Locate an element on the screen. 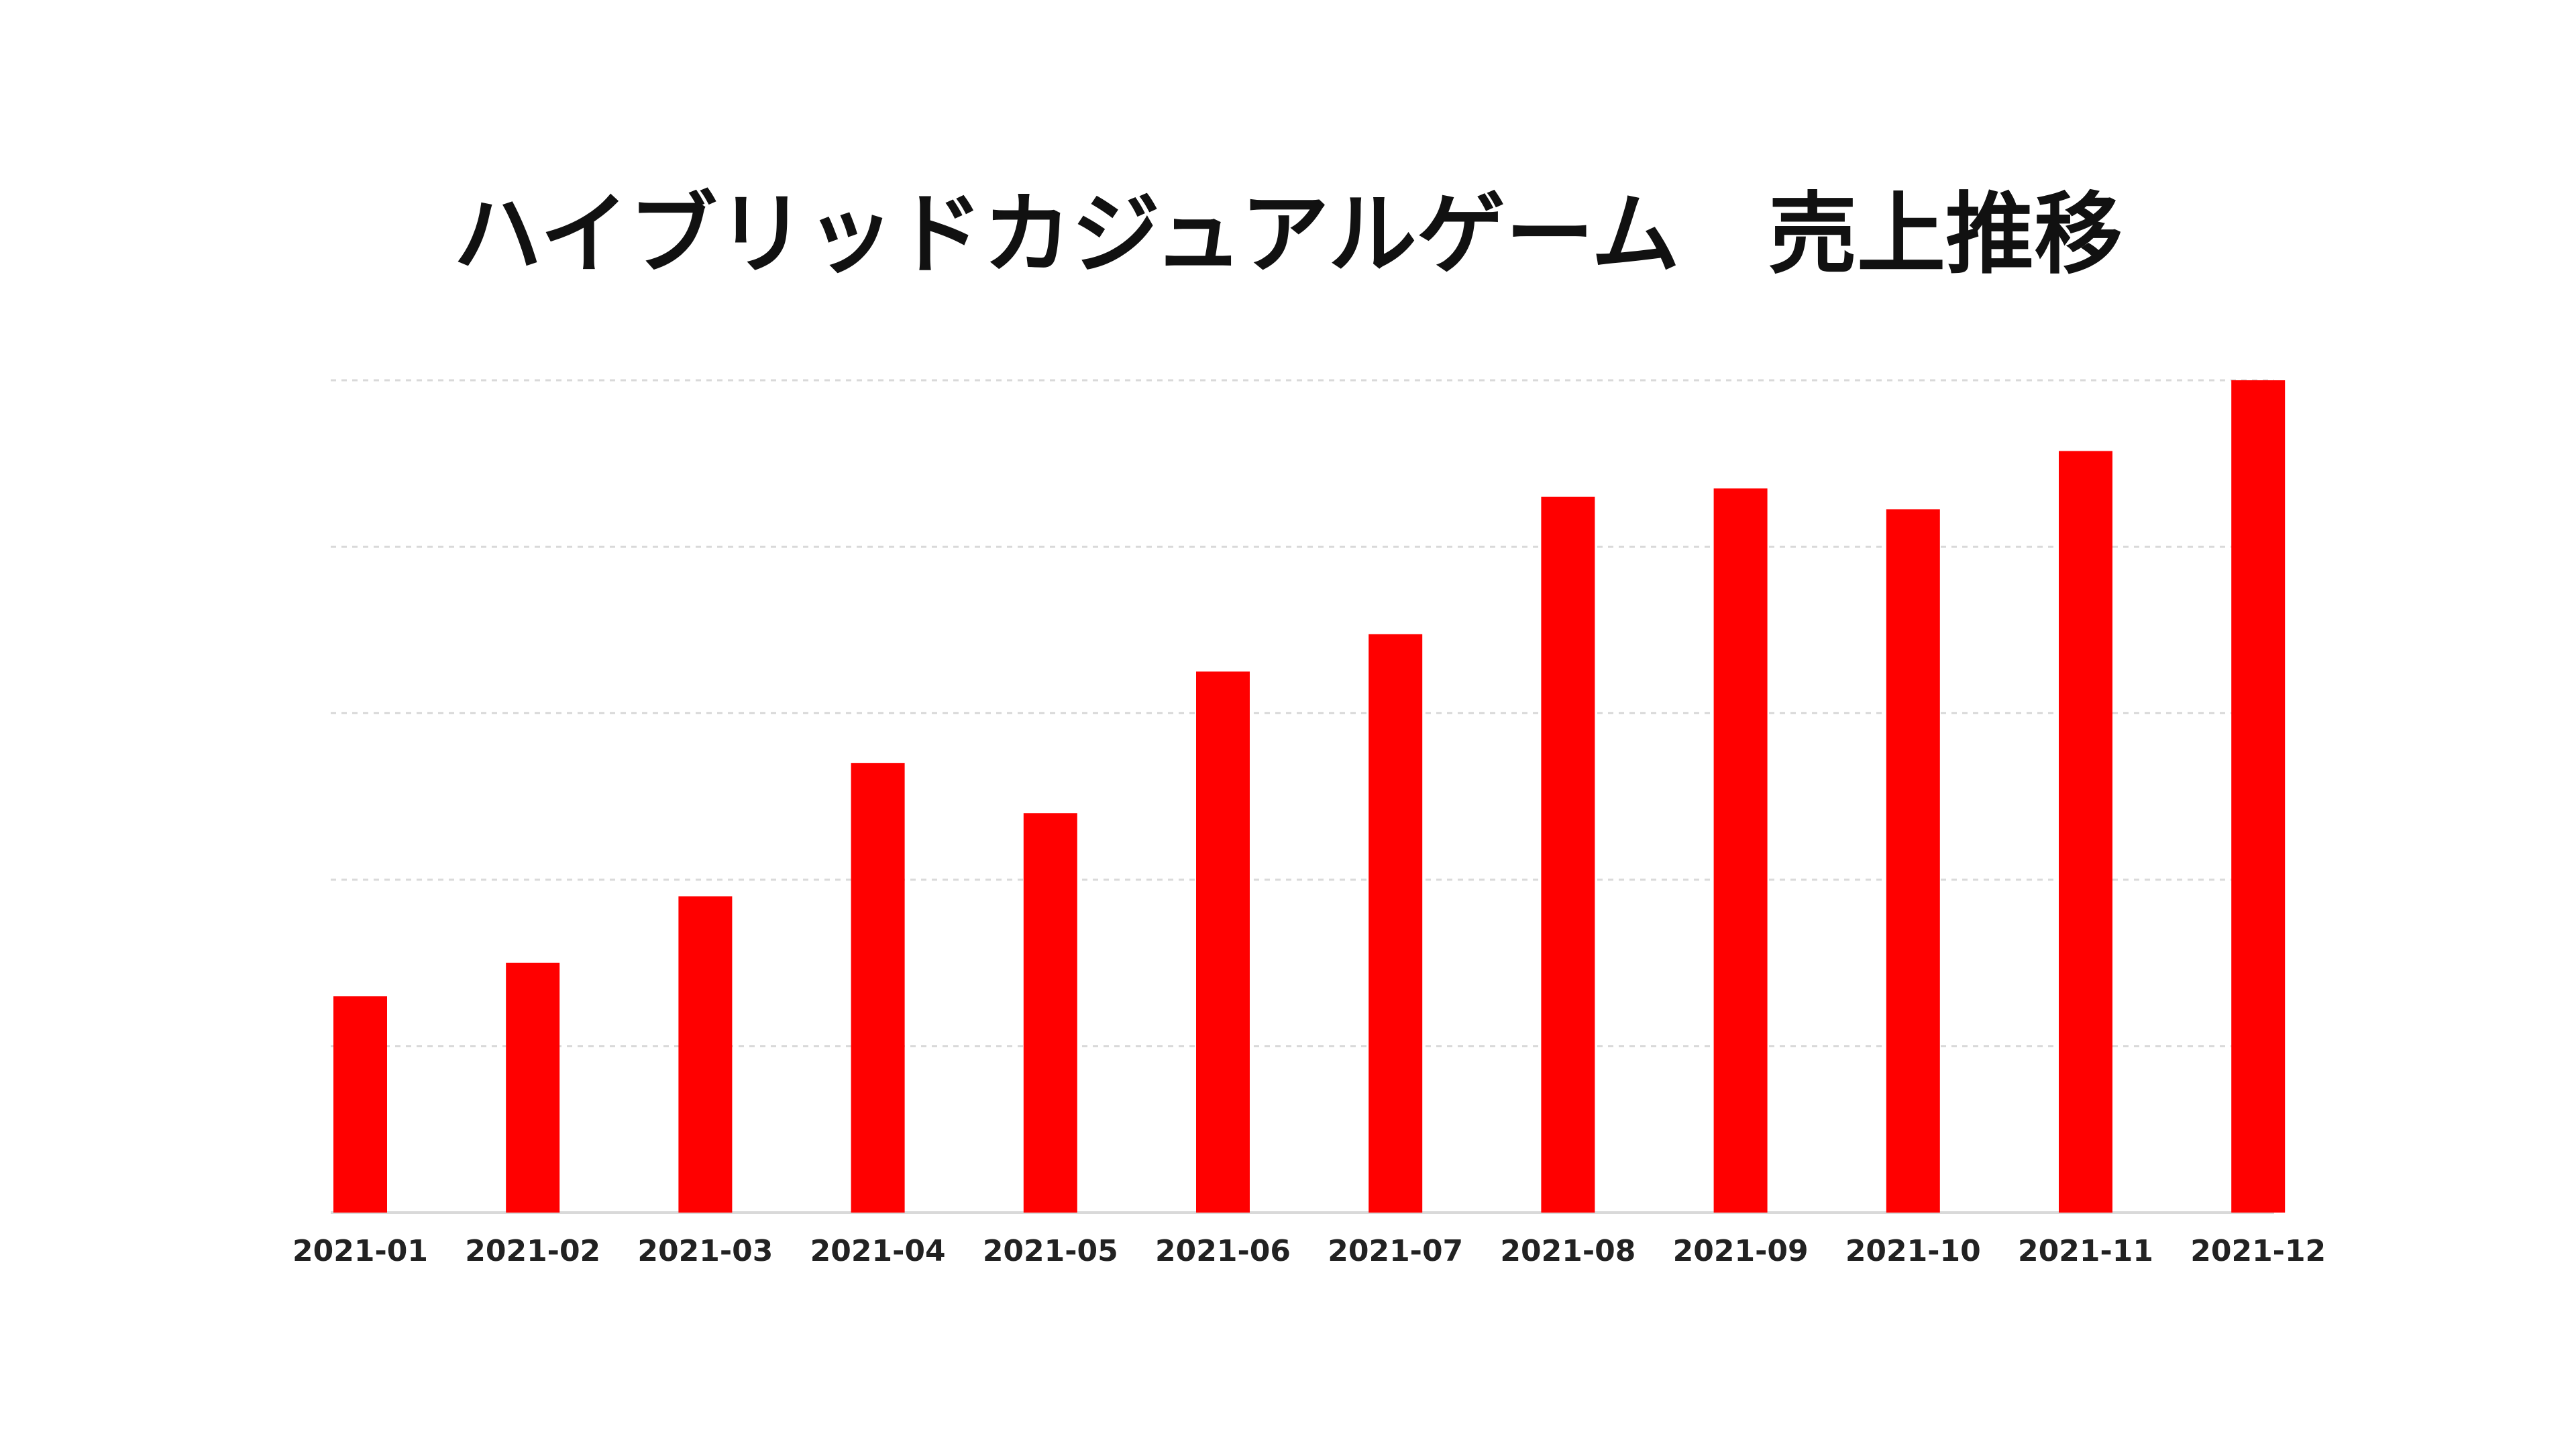 This screenshot has width=2576, height=1452. x-tick-label: 2021-10 is located at coordinates (1913, 1251).